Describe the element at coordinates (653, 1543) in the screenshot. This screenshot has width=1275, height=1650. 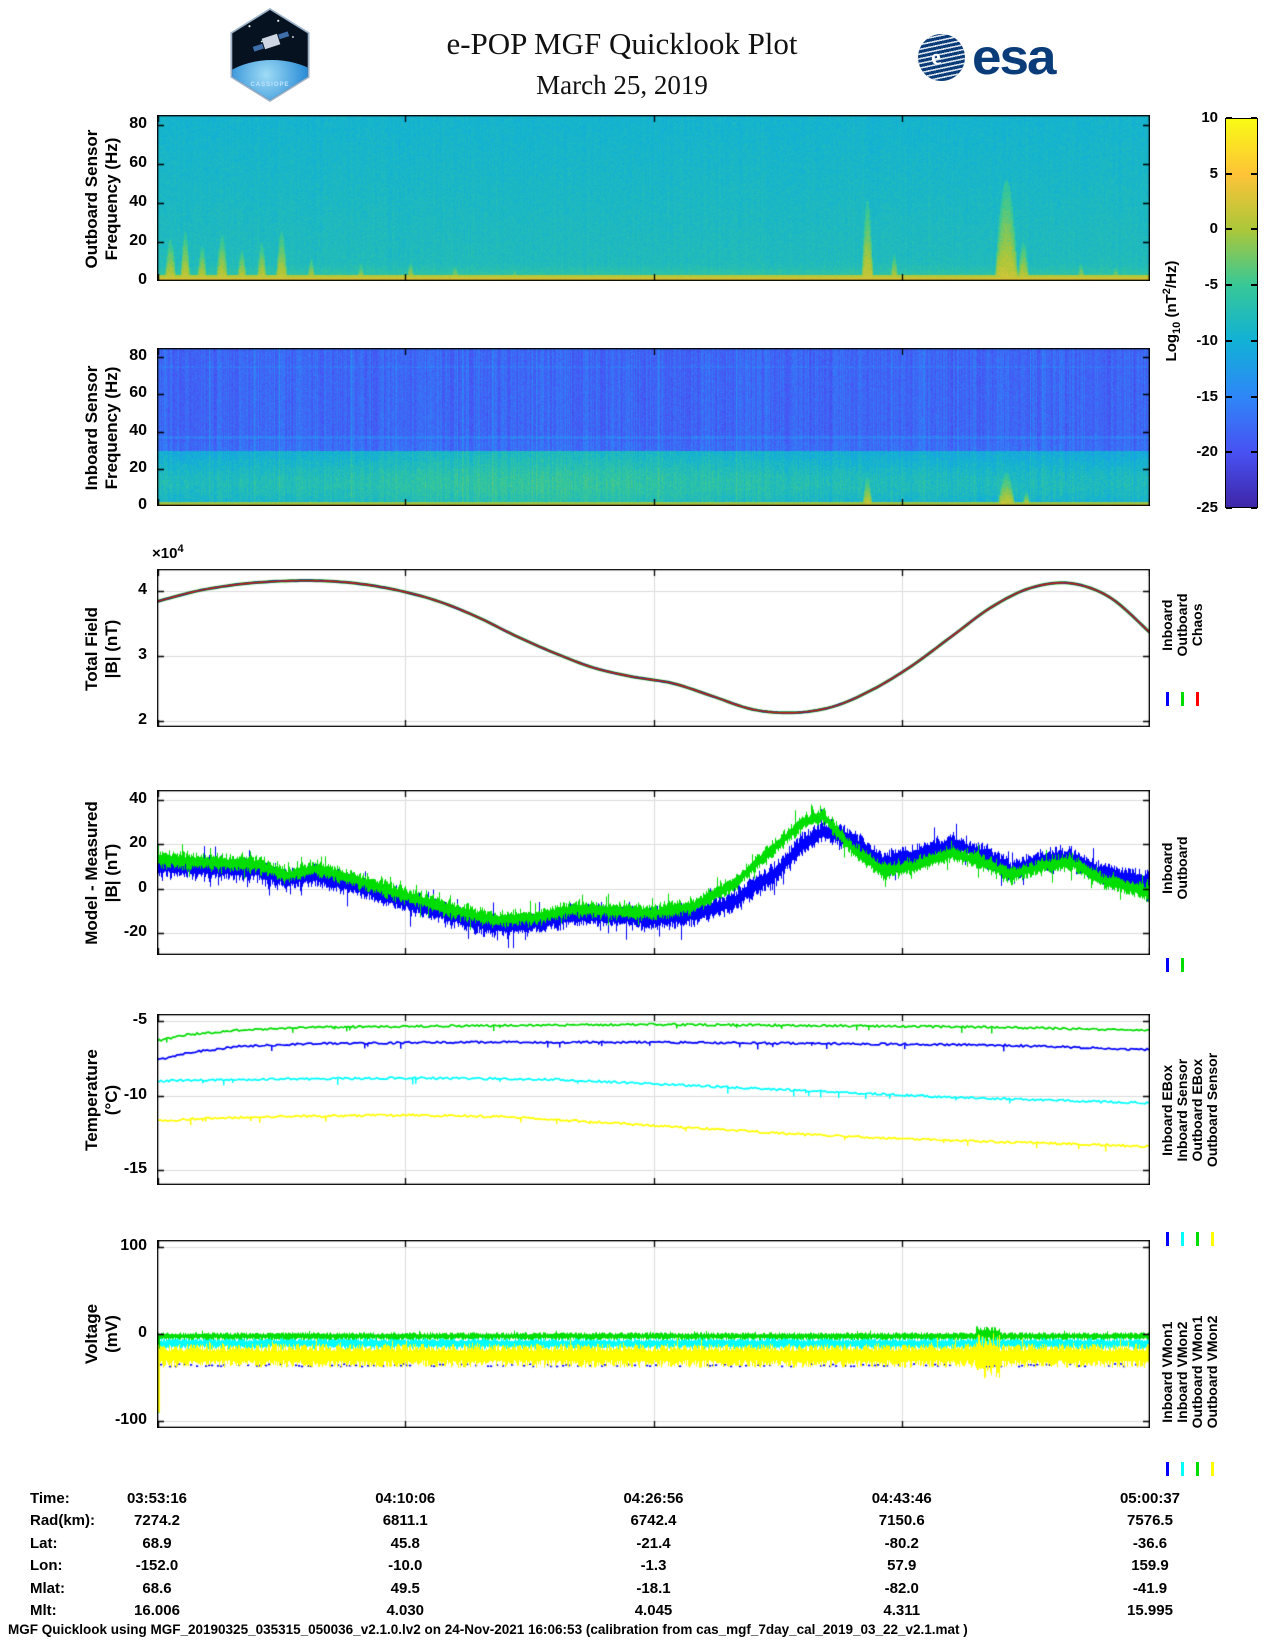
I see `orbit-table-cell: -21.4` at that location.